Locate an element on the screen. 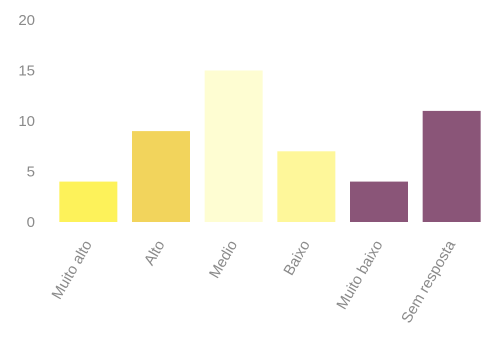  y-tick-label: 5 is located at coordinates (31, 172).